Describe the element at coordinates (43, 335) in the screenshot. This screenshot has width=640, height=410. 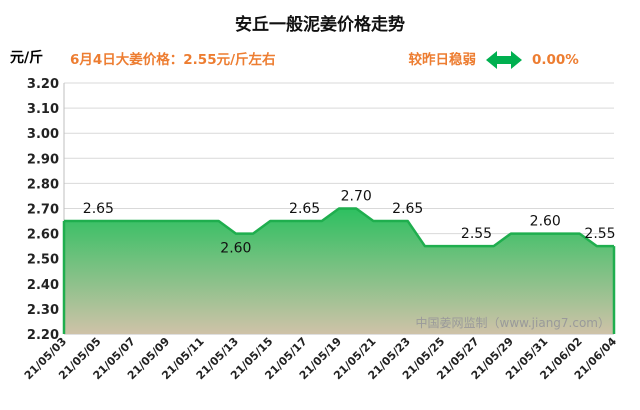
I see `y-tick-label: 2.20` at that location.